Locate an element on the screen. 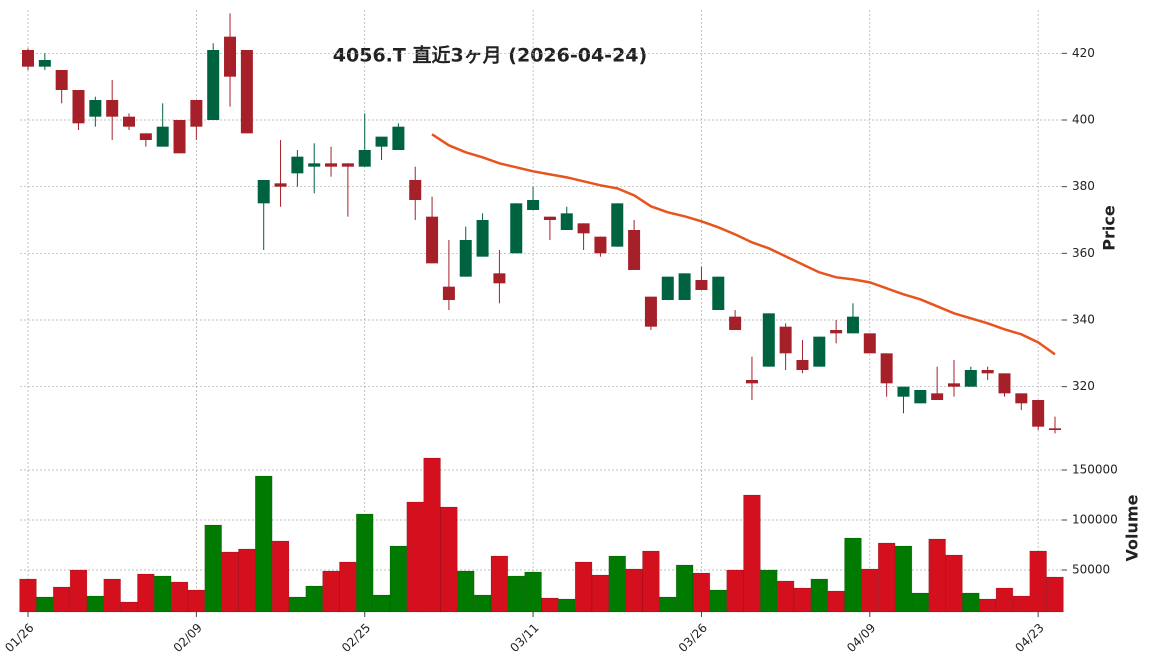 The width and height of the screenshot is (1152, 670). x-tick-label: 02/25 is located at coordinates (356, 638).